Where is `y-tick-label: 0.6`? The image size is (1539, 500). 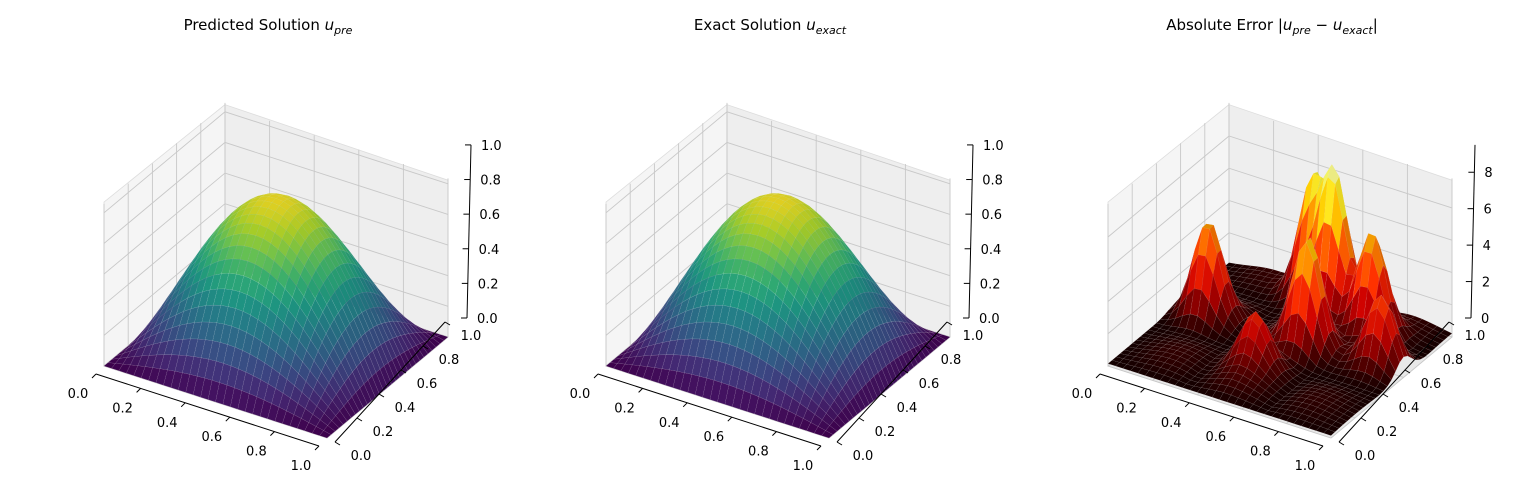
y-tick-label: 0.6 is located at coordinates (427, 384).